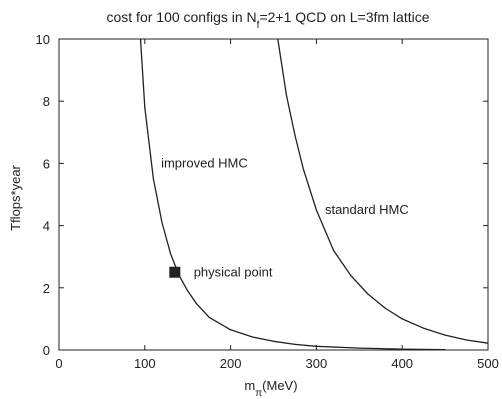  I want to click on x-axis-label-unit: (MeV), so click(279, 385).